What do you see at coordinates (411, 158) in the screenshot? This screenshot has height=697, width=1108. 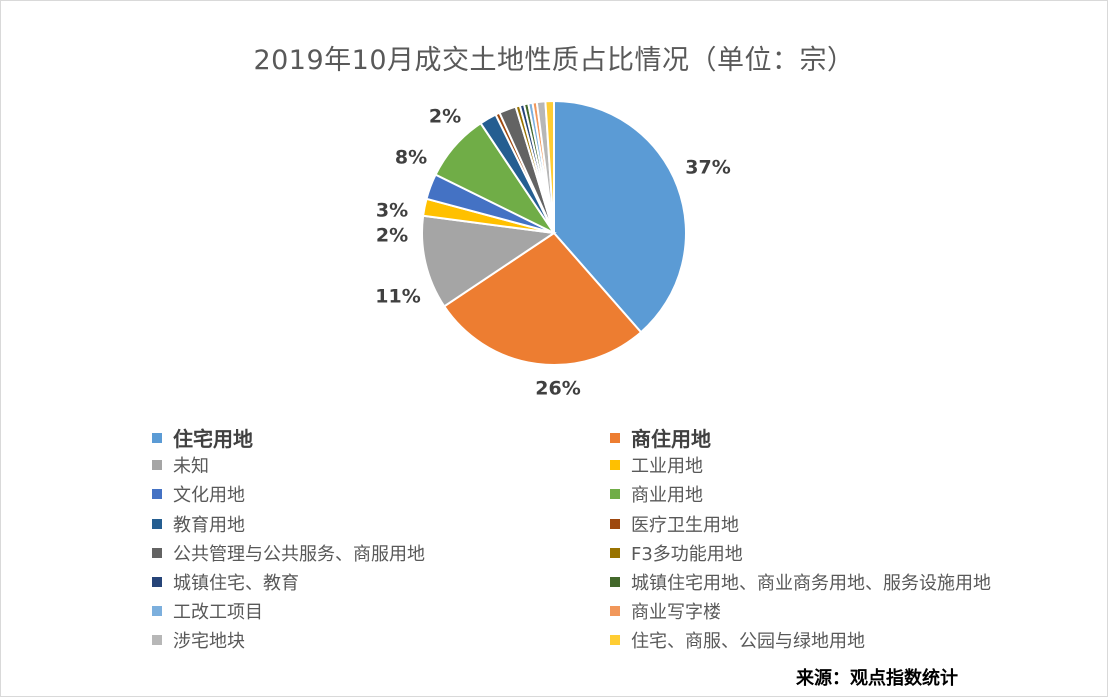 I see `data-label: 8%` at bounding box center [411, 158].